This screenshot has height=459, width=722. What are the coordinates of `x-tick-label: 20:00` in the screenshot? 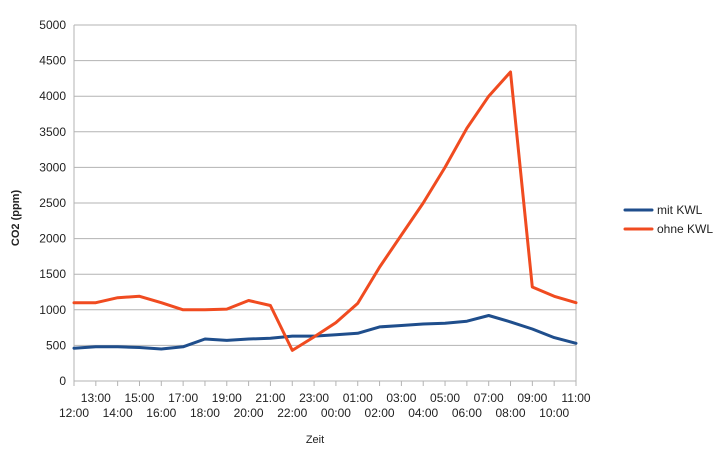 It's located at (249, 413).